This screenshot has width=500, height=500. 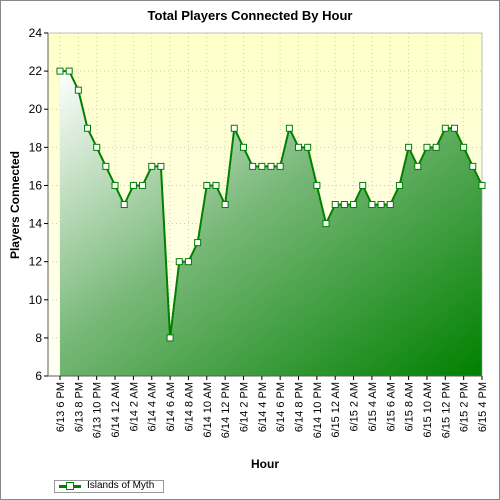 What do you see at coordinates (244, 407) in the screenshot?
I see `x-tick-label-10: 6/14 2 PM` at bounding box center [244, 407].